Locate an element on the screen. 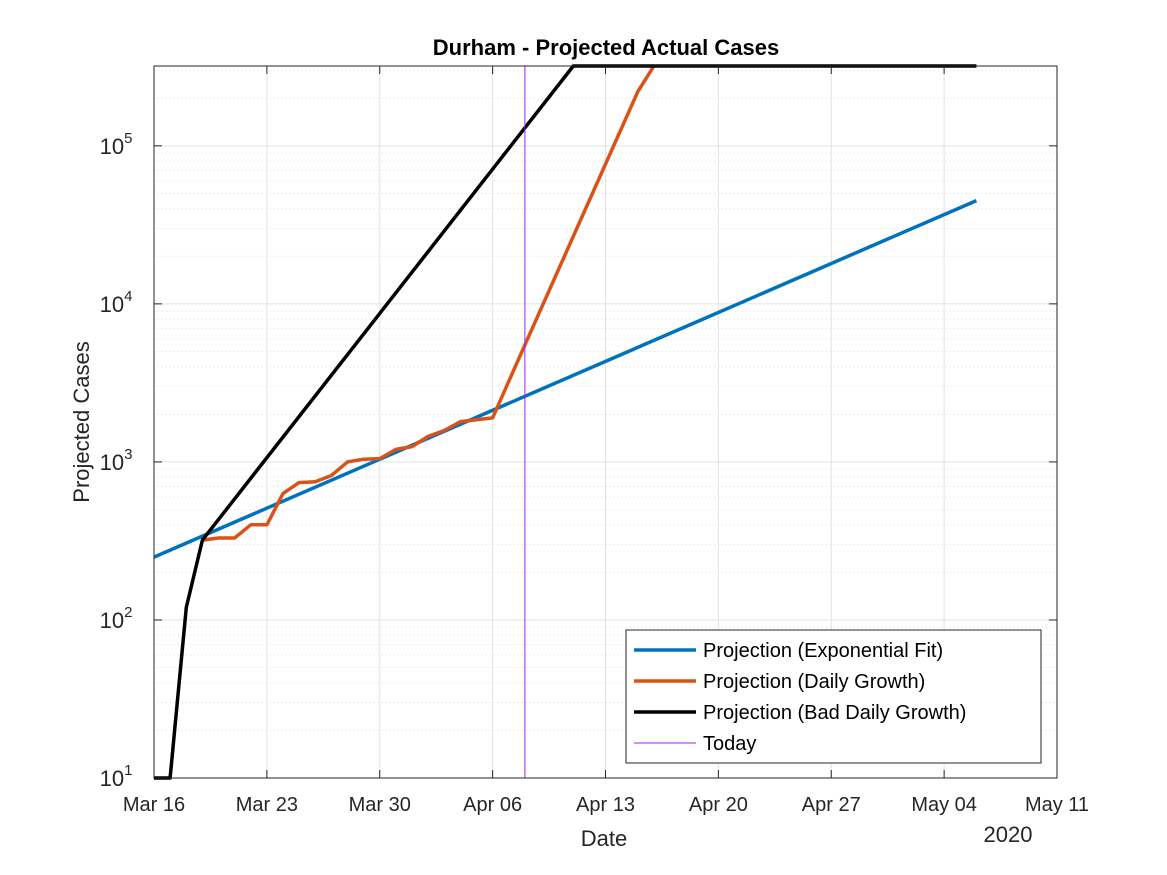 The width and height of the screenshot is (1167, 875). y-tick-label: 10³ is located at coordinates (116, 460).